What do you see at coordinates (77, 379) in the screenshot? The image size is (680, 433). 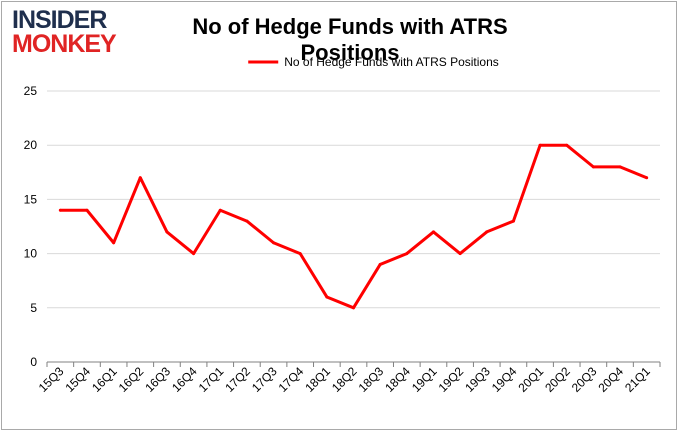 I see `x-tick-label: 15Q4` at bounding box center [77, 379].